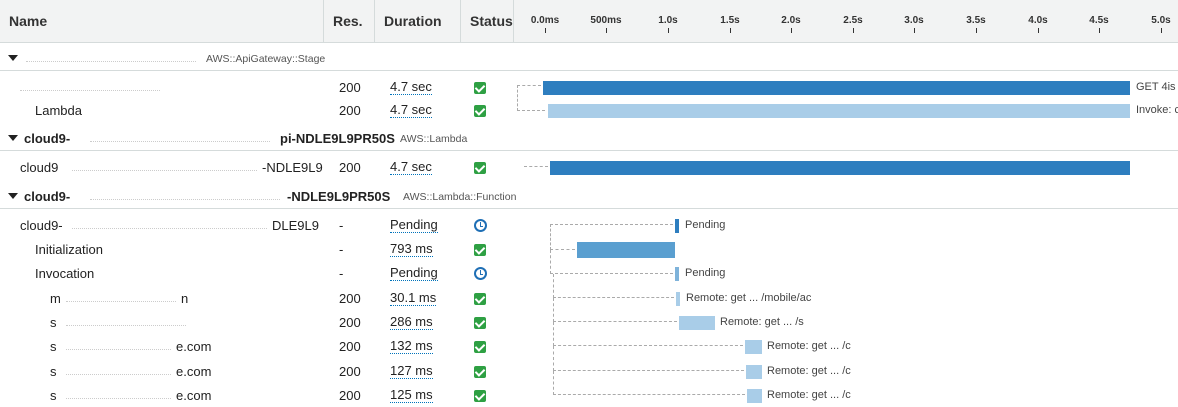  Describe the element at coordinates (1161, 20) in the screenshot. I see `tick-label: 5.0s` at that location.